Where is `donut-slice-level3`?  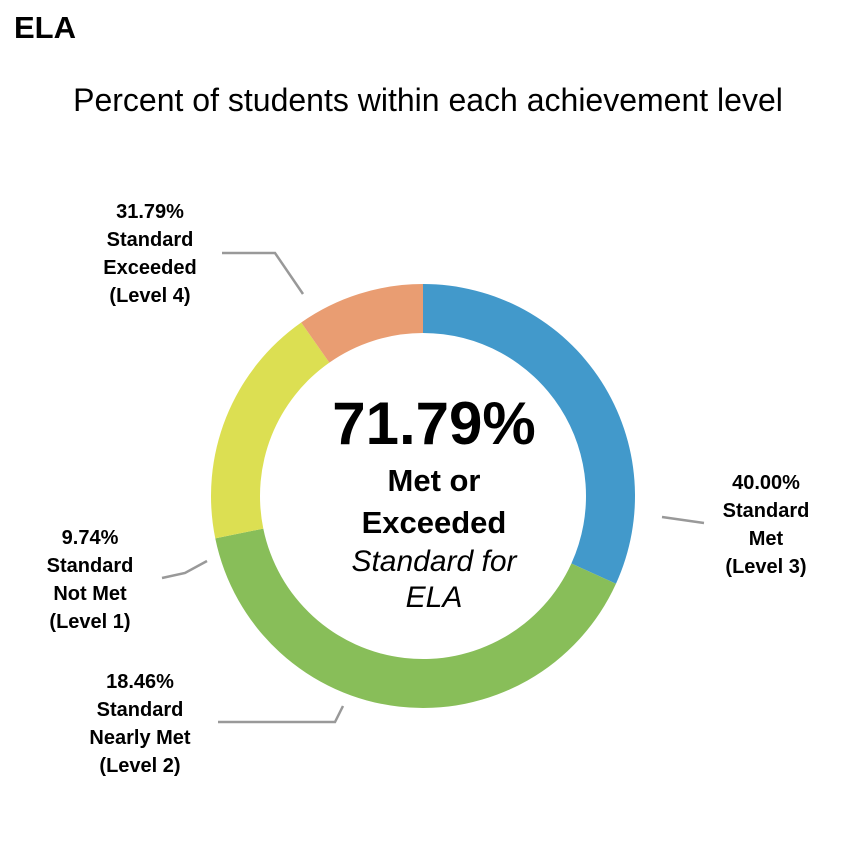 donut-slice-level3 is located at coordinates (415, 618).